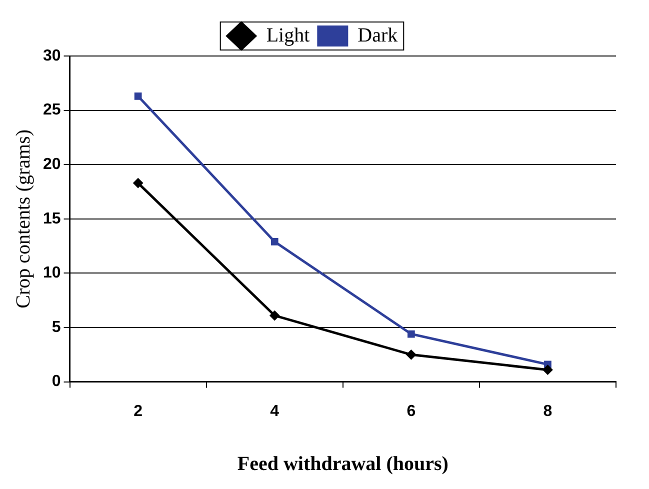 The height and width of the screenshot is (489, 649). Describe the element at coordinates (56, 327) in the screenshot. I see `y-tick-label: 5` at that location.